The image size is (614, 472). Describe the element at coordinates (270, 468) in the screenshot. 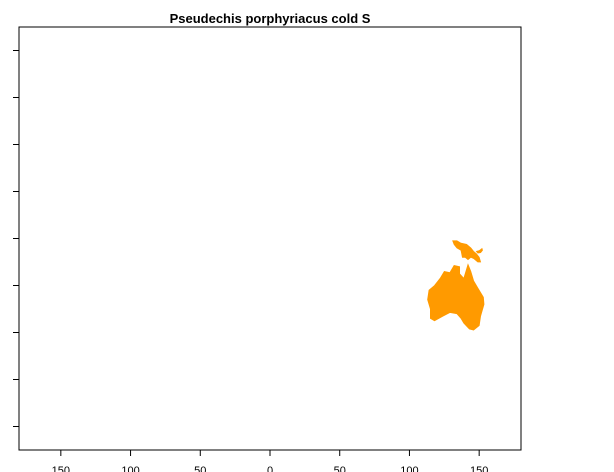

I see `x-tick-label: 0` at that location.